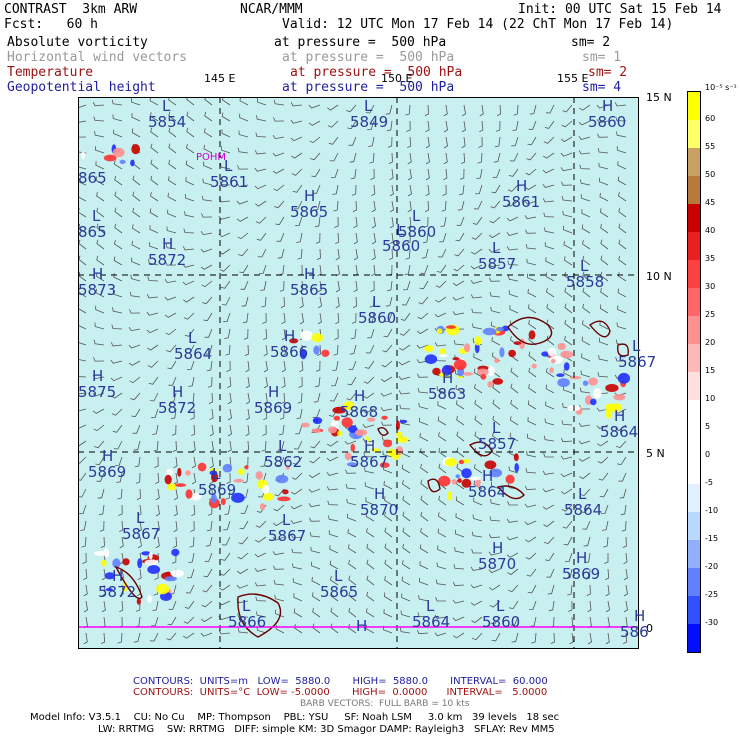  What do you see at coordinates (368, 87) in the screenshot?
I see `field-height-level: at pressure = 500 hPa` at bounding box center [368, 87].